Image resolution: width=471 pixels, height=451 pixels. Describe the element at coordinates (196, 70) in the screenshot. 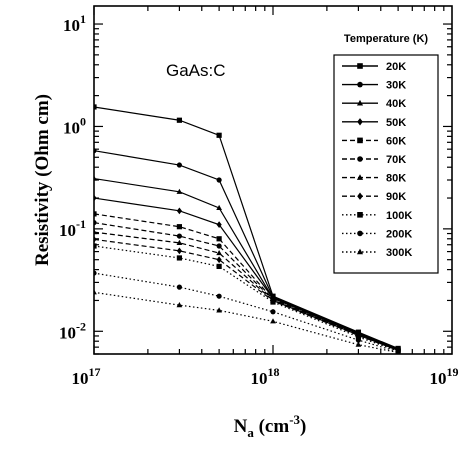

I see `annotation-label: GaAs:C` at that location.